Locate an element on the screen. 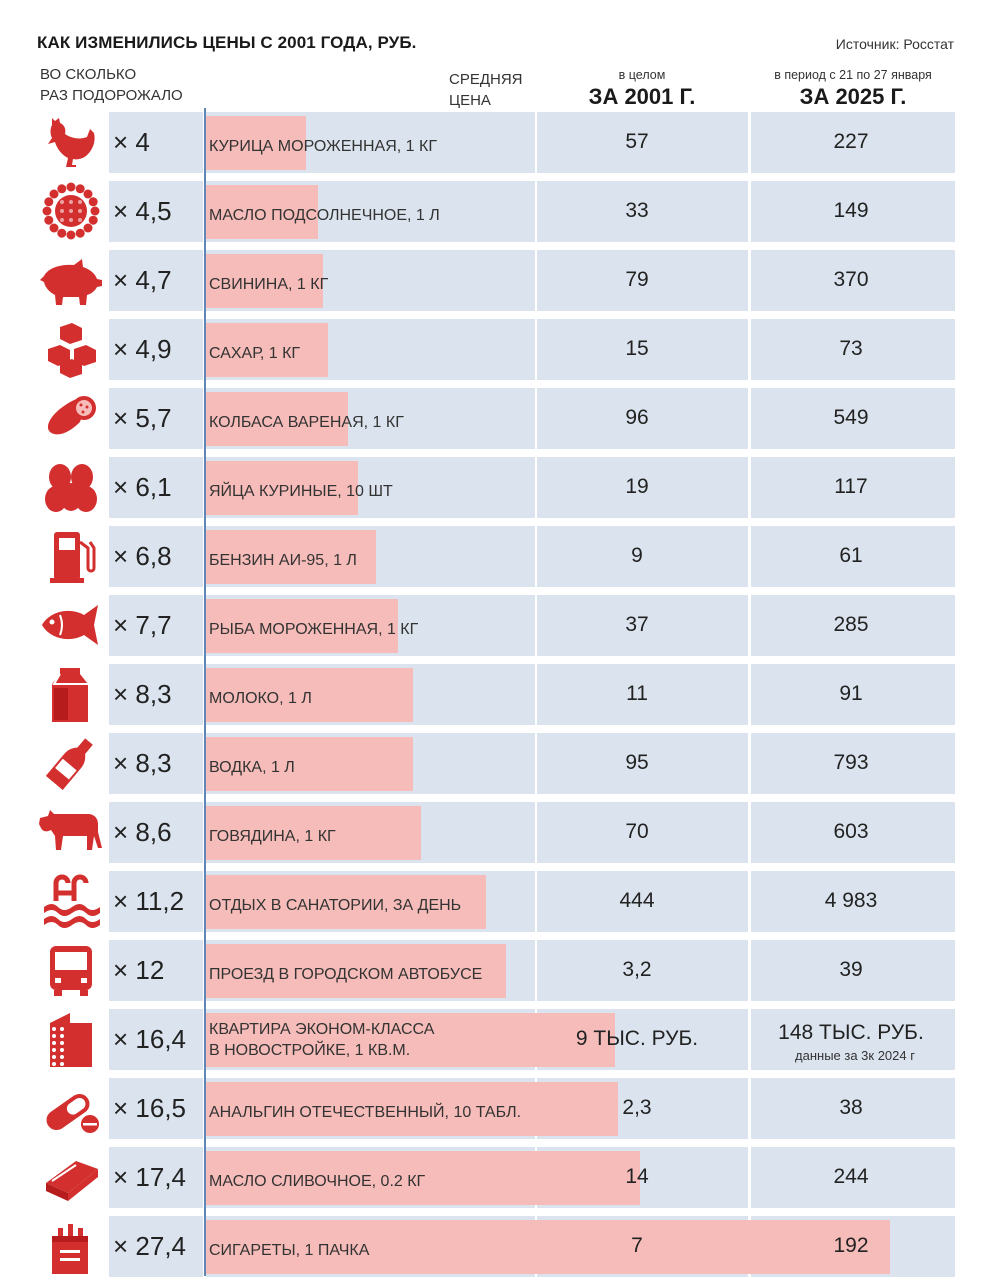  category-label: ВОДКА, 1 Л is located at coordinates (252, 767).